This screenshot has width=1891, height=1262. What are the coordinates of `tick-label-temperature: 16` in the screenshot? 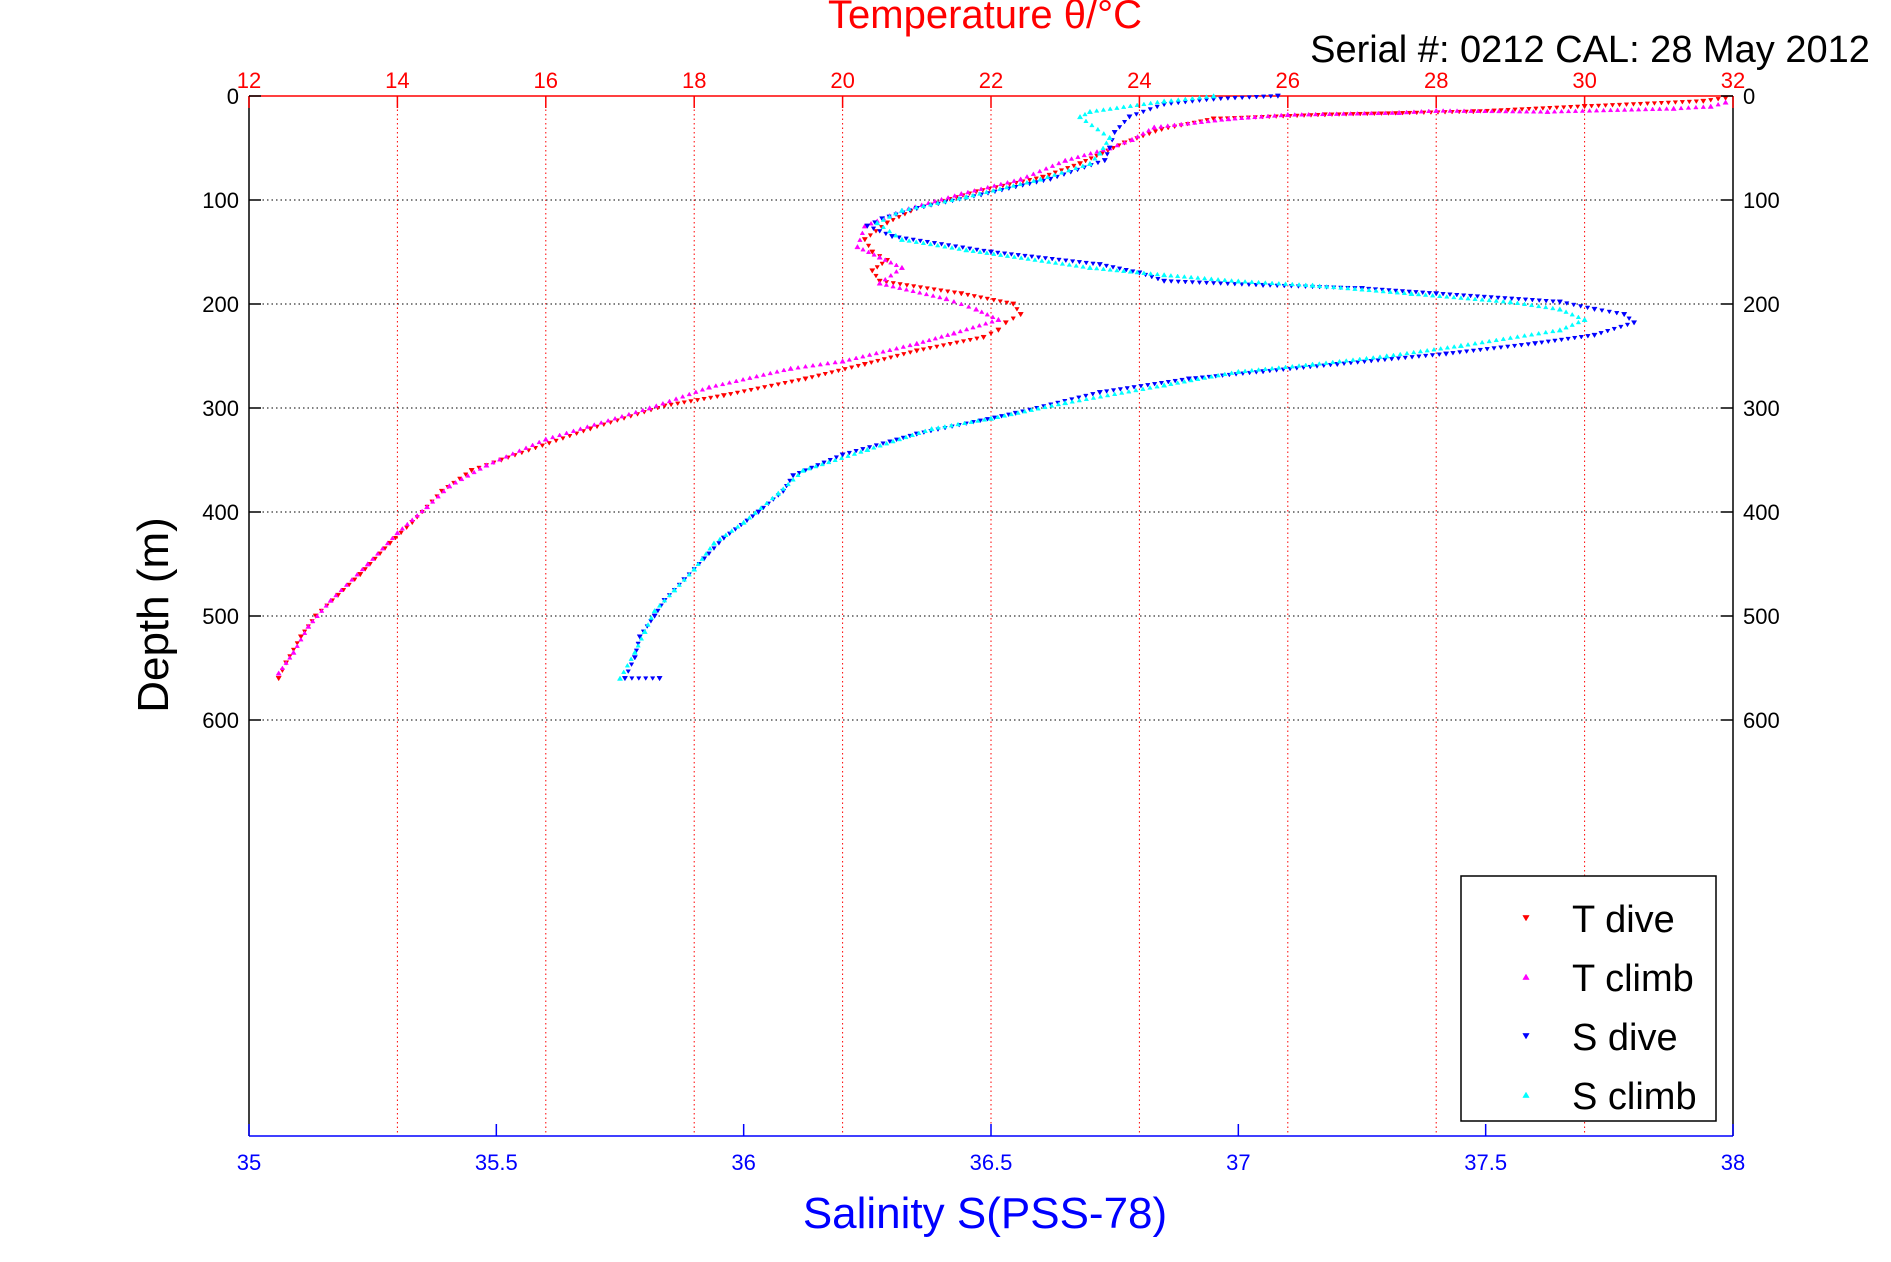 It's located at (546, 80).